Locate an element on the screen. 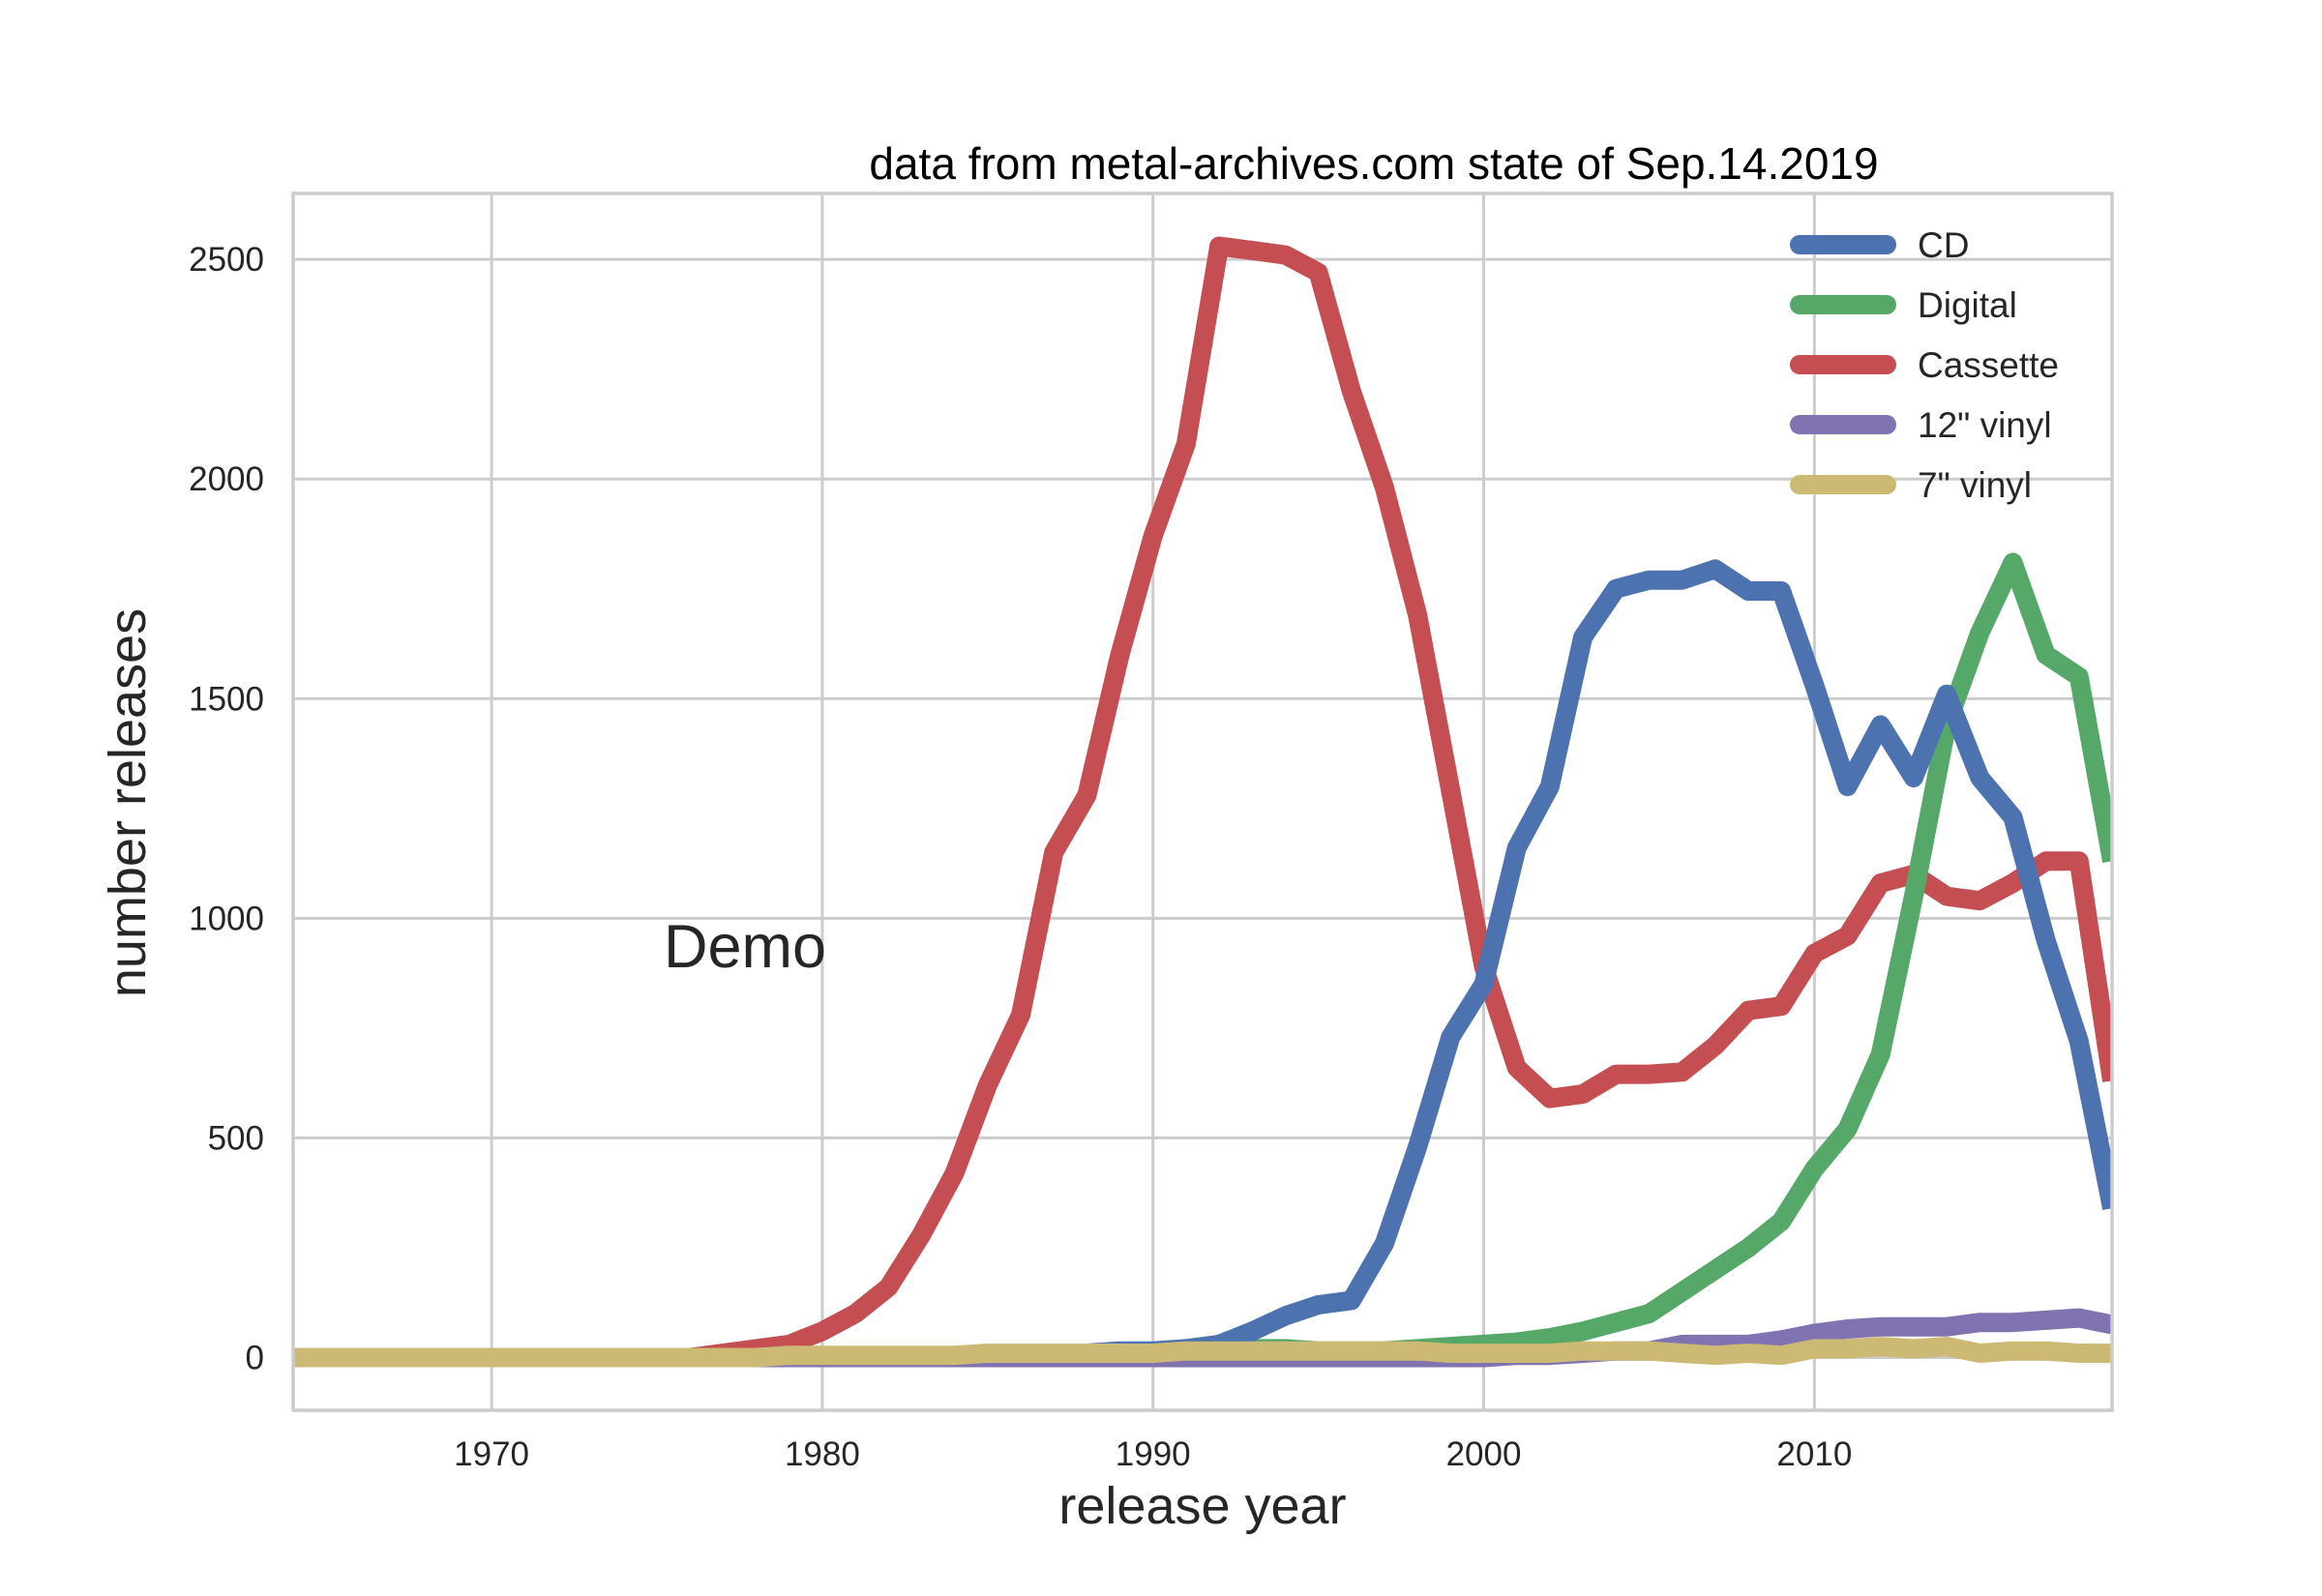 The image size is (2322, 1596). legend: CD Digital Cassette 12" vinyl 7" vinyl is located at coordinates (1924, 365).